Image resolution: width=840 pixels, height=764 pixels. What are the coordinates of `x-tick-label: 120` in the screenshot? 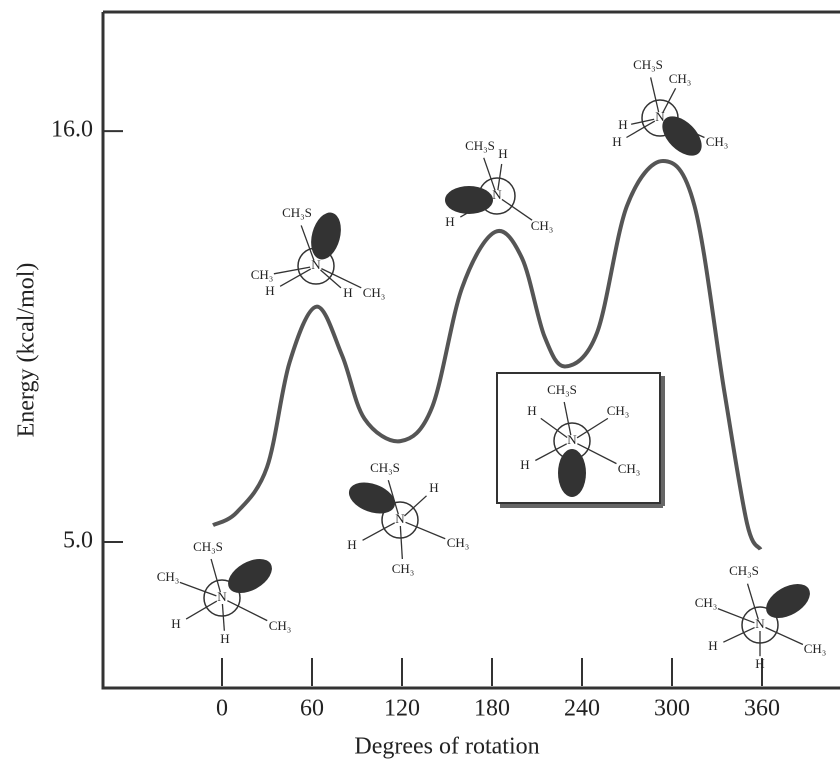 It's located at (402, 709).